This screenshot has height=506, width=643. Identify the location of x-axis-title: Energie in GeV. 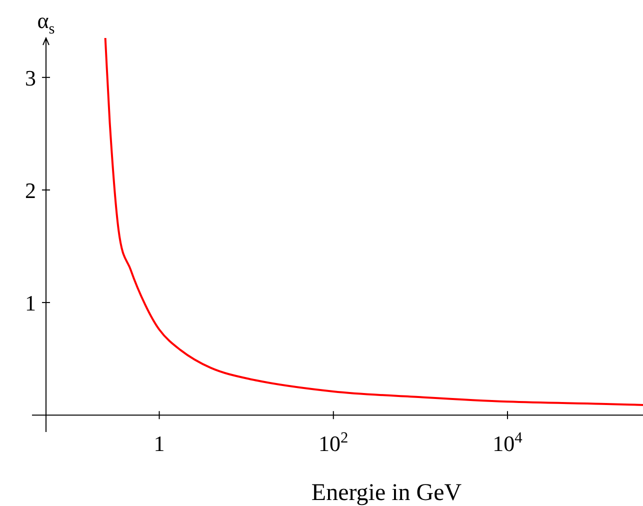
(386, 493).